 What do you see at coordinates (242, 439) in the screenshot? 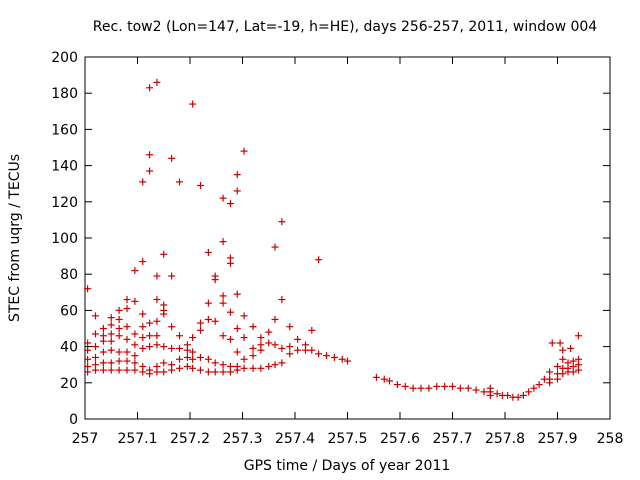
I see `x-tick-label: 257.3` at bounding box center [242, 439].